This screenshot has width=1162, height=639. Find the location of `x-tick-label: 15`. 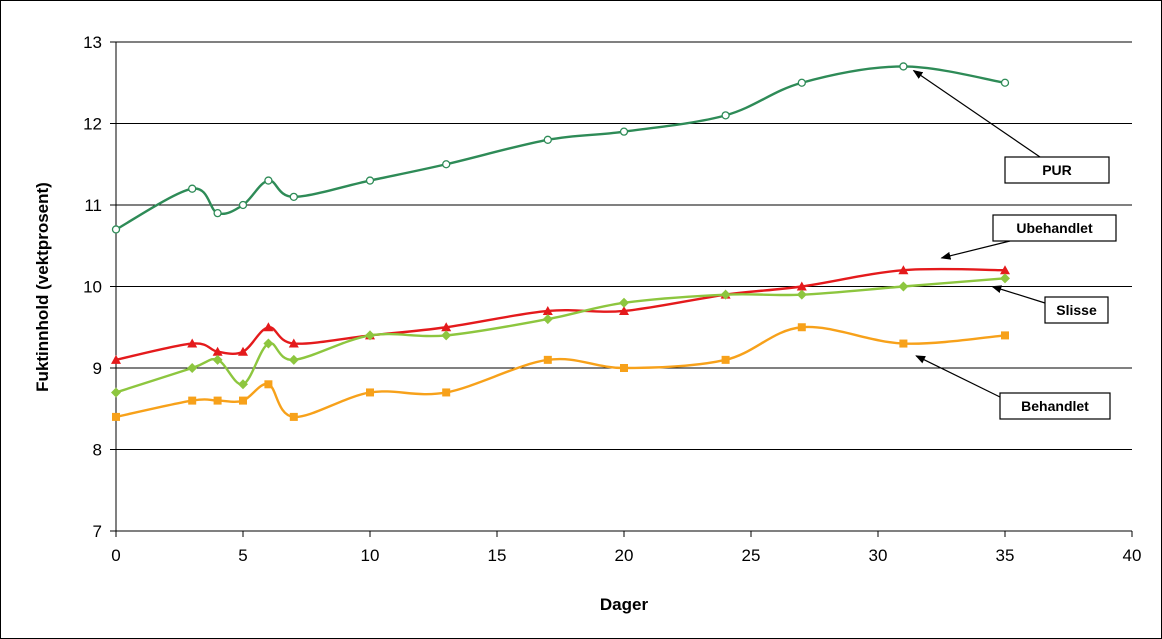

x-tick-label: 15 is located at coordinates (497, 555).